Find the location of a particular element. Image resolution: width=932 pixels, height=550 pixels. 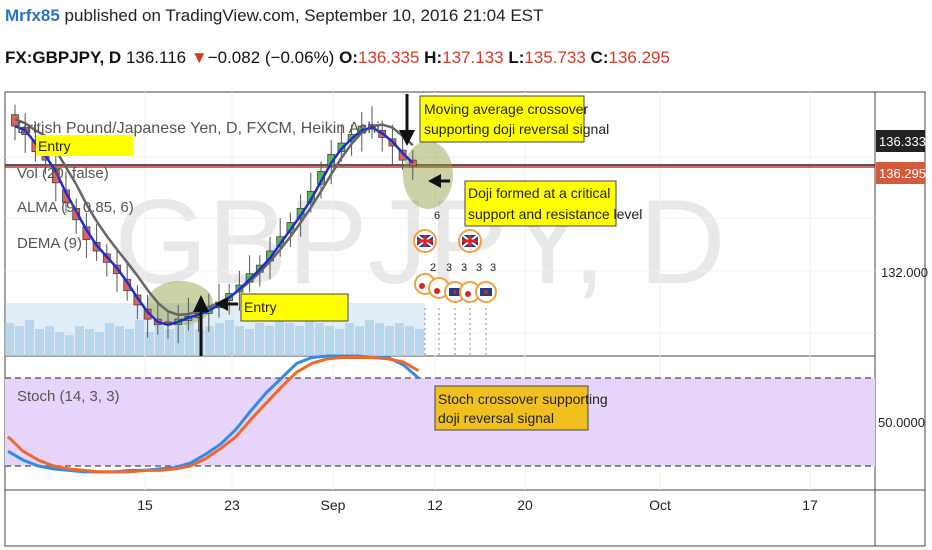

stoch-text-line2: doji reversal signal is located at coordinates (496, 418).